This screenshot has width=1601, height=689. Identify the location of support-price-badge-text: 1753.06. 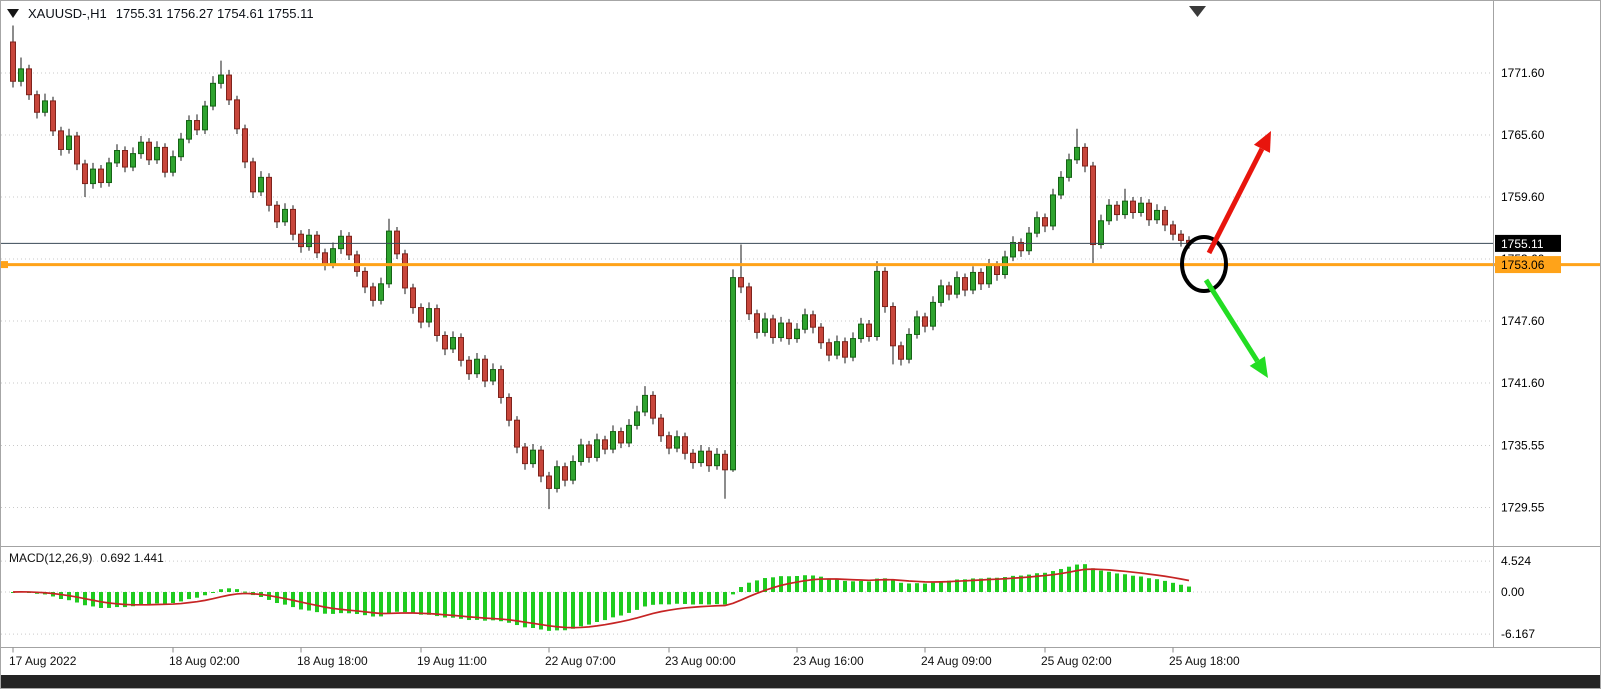
(1523, 265).